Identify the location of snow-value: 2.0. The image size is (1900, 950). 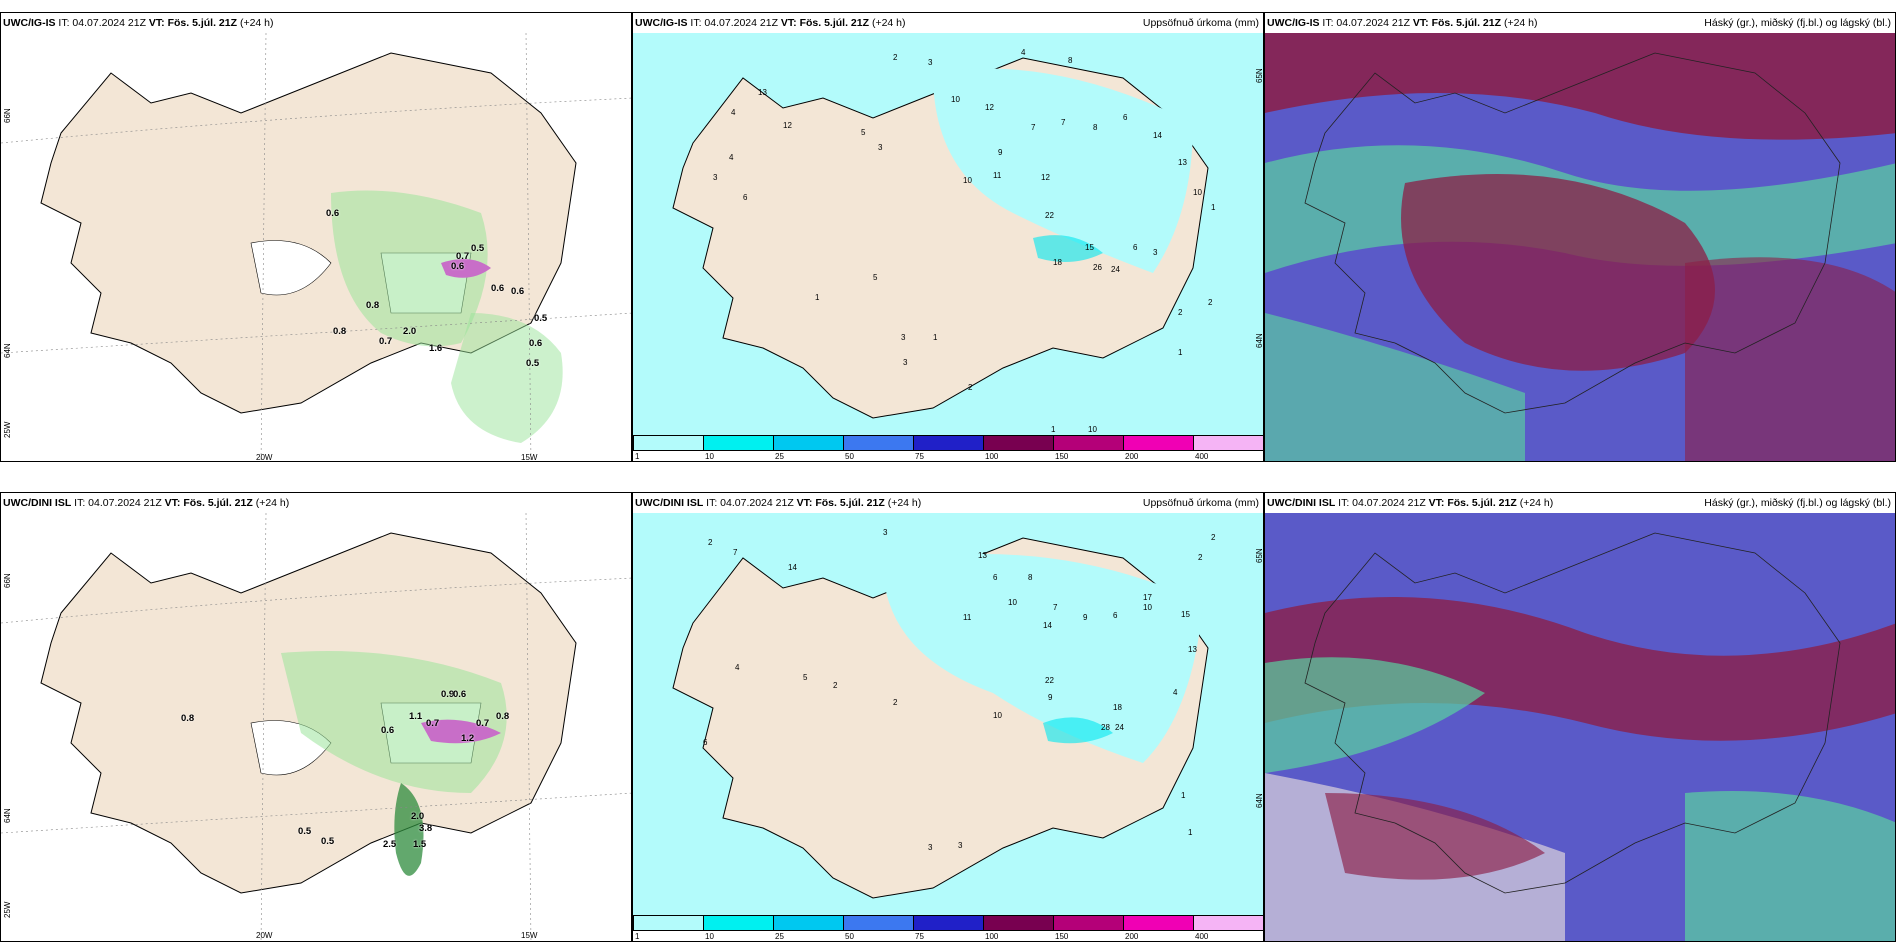
(410, 331).